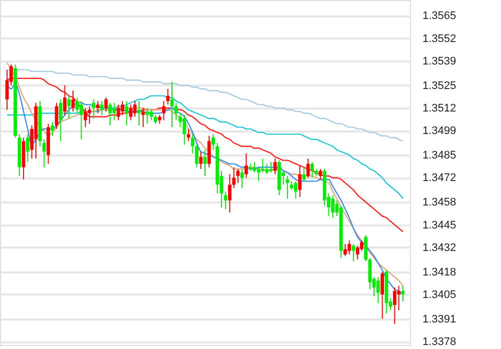  I want to click on y-tick-label: 1.3499, so click(439, 131).